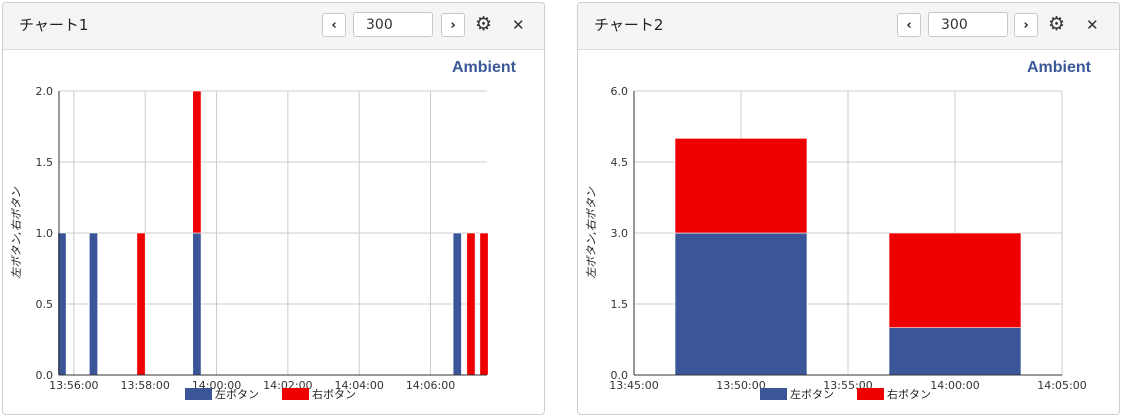 The height and width of the screenshot is (418, 1121). Describe the element at coordinates (633, 385) in the screenshot. I see `x-tick-label: 13:45:00` at that location.